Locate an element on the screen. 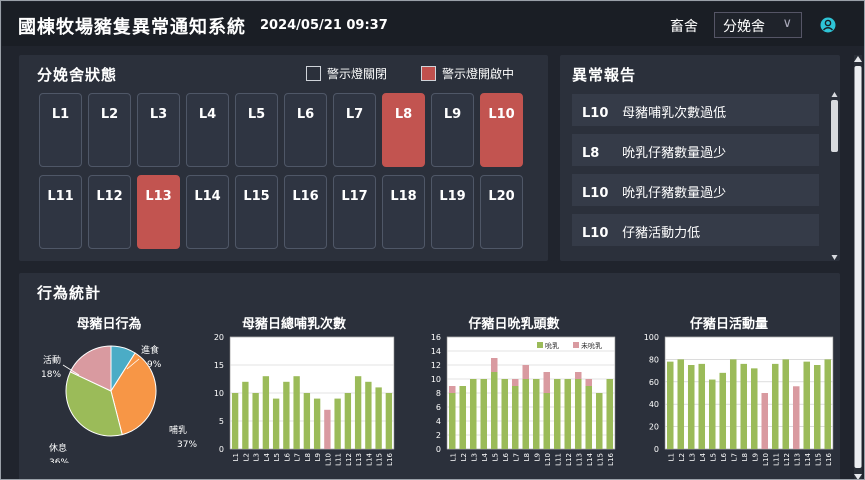 This screenshot has height=480, width=865. pie-label: 進食 is located at coordinates (150, 350).